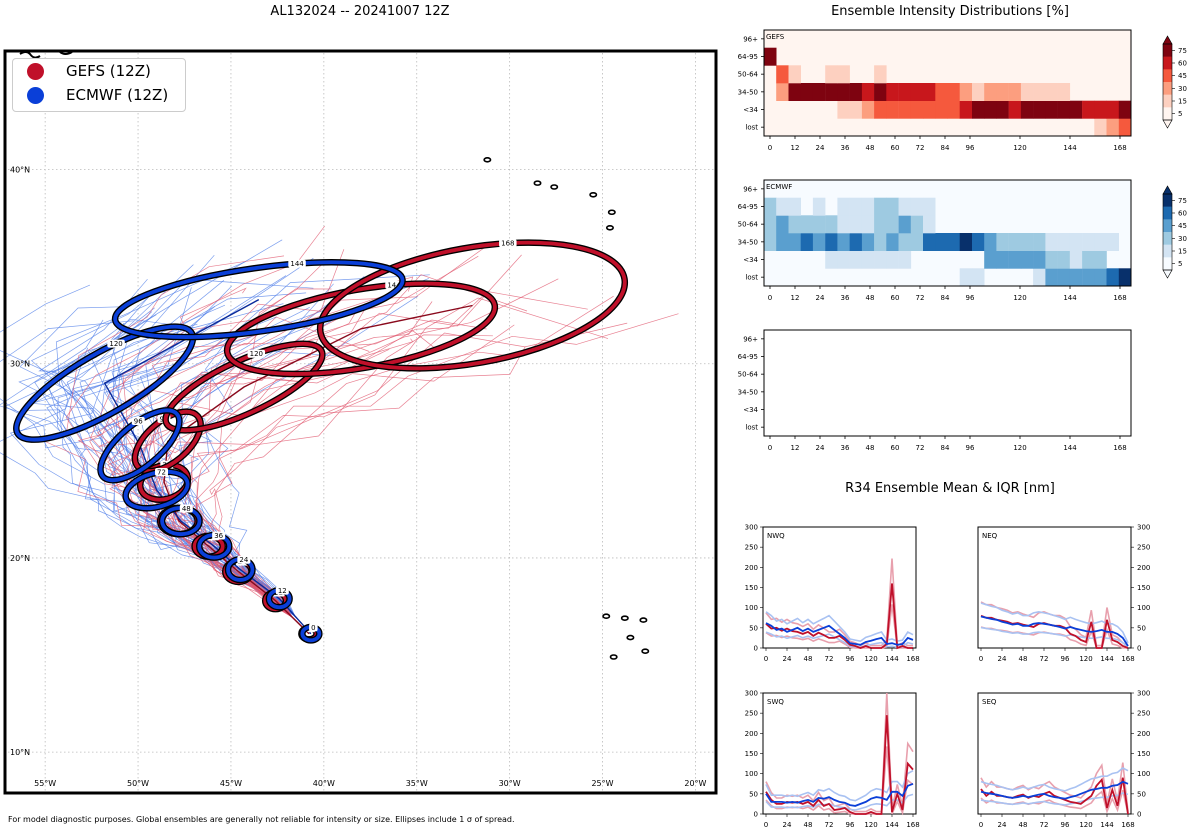 The width and height of the screenshot is (1200, 840). I want to click on gefs-hour-label: 120, so click(256, 354).